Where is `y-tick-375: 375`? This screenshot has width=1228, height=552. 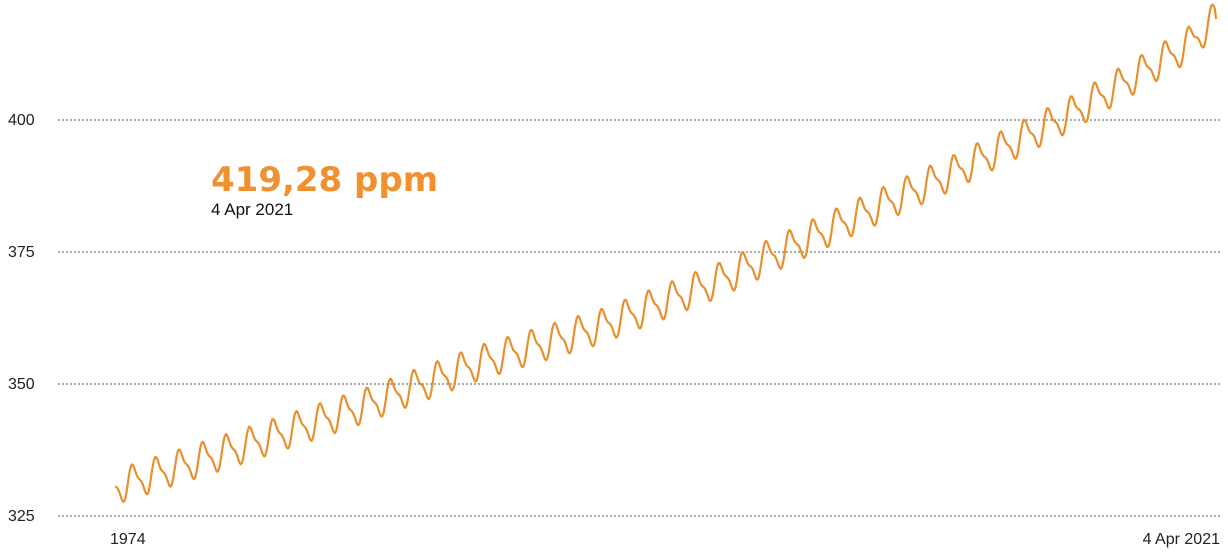 y-tick-375: 375 is located at coordinates (21, 252).